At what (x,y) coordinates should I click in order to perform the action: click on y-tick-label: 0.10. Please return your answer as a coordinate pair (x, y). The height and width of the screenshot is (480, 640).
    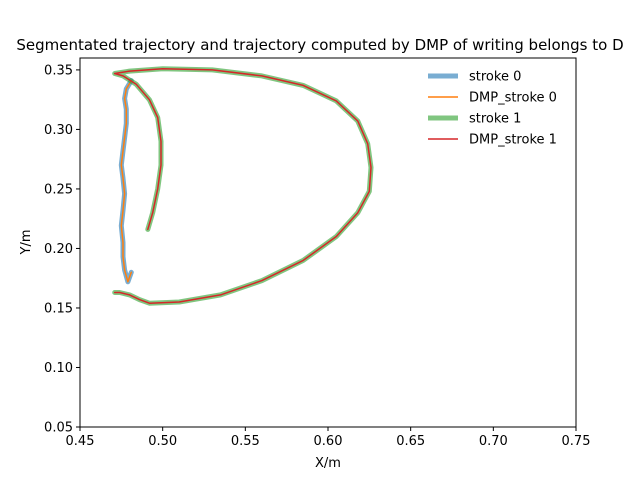
    Looking at the image, I should click on (58, 368).